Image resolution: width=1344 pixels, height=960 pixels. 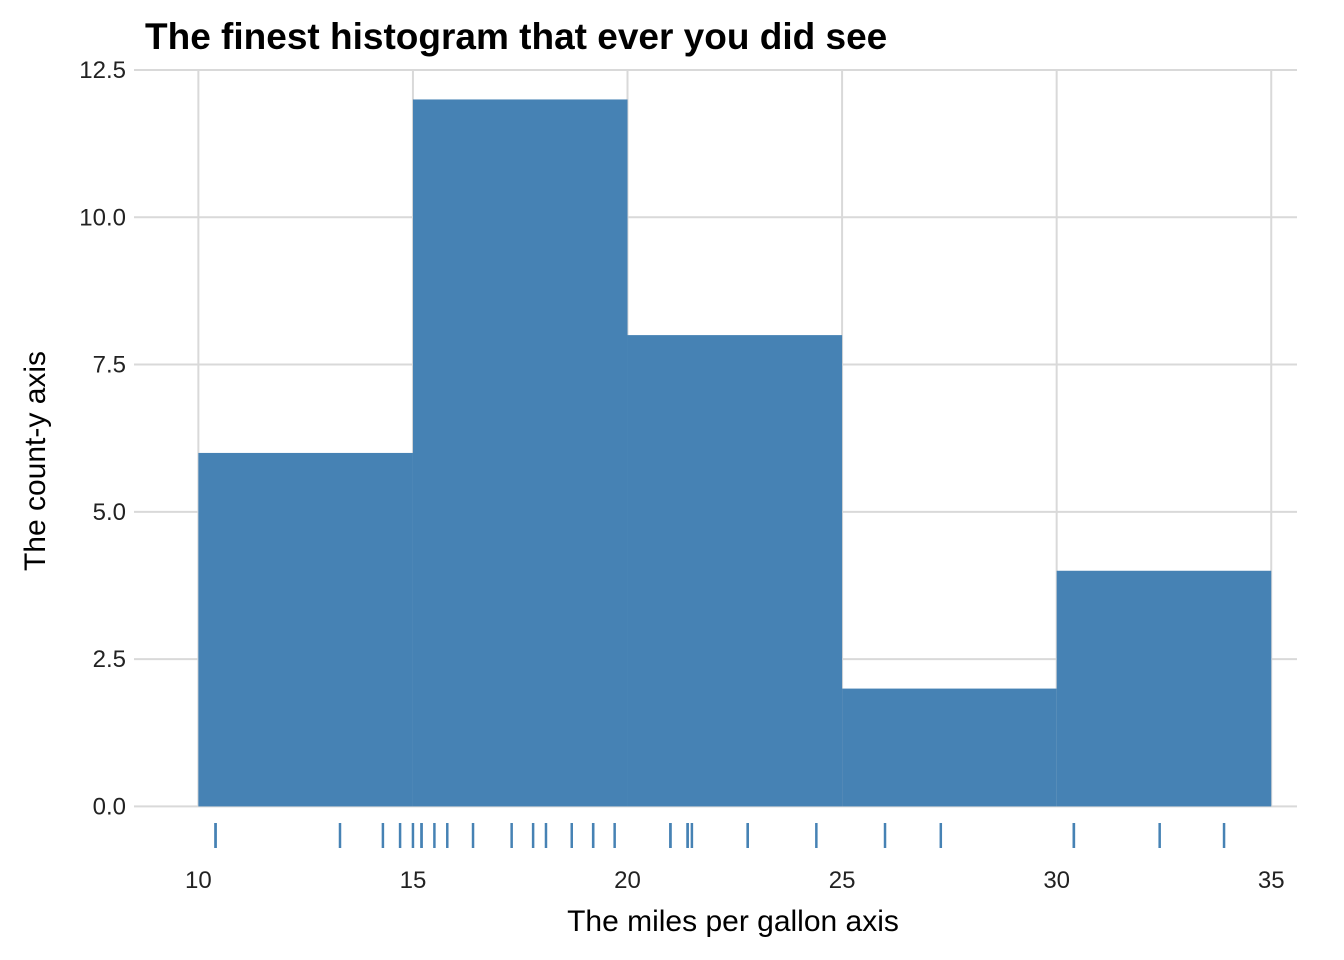 What do you see at coordinates (109, 806) in the screenshot?
I see `y-tick-label: 0.0` at bounding box center [109, 806].